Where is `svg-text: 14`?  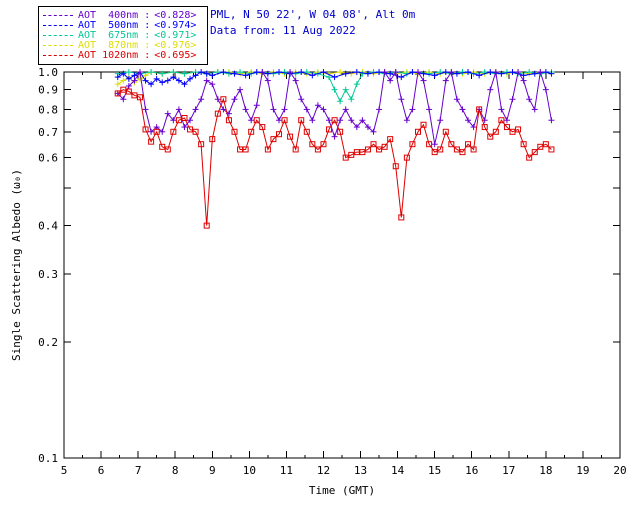
svg-text: 14 is located at coordinates (398, 470).